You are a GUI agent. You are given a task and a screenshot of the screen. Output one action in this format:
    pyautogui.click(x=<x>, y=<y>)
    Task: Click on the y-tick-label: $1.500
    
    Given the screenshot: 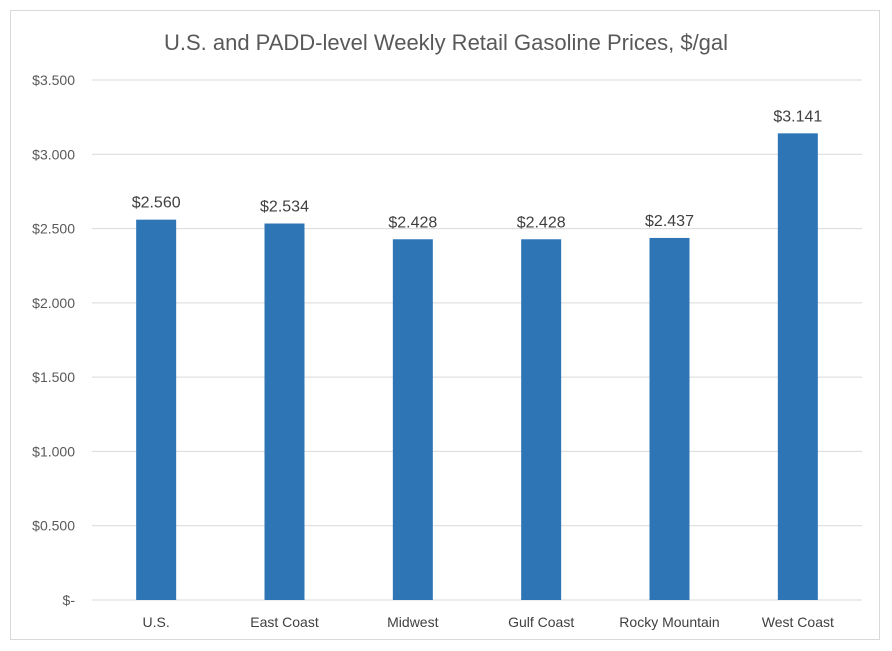 What is the action you would take?
    pyautogui.click(x=53, y=377)
    